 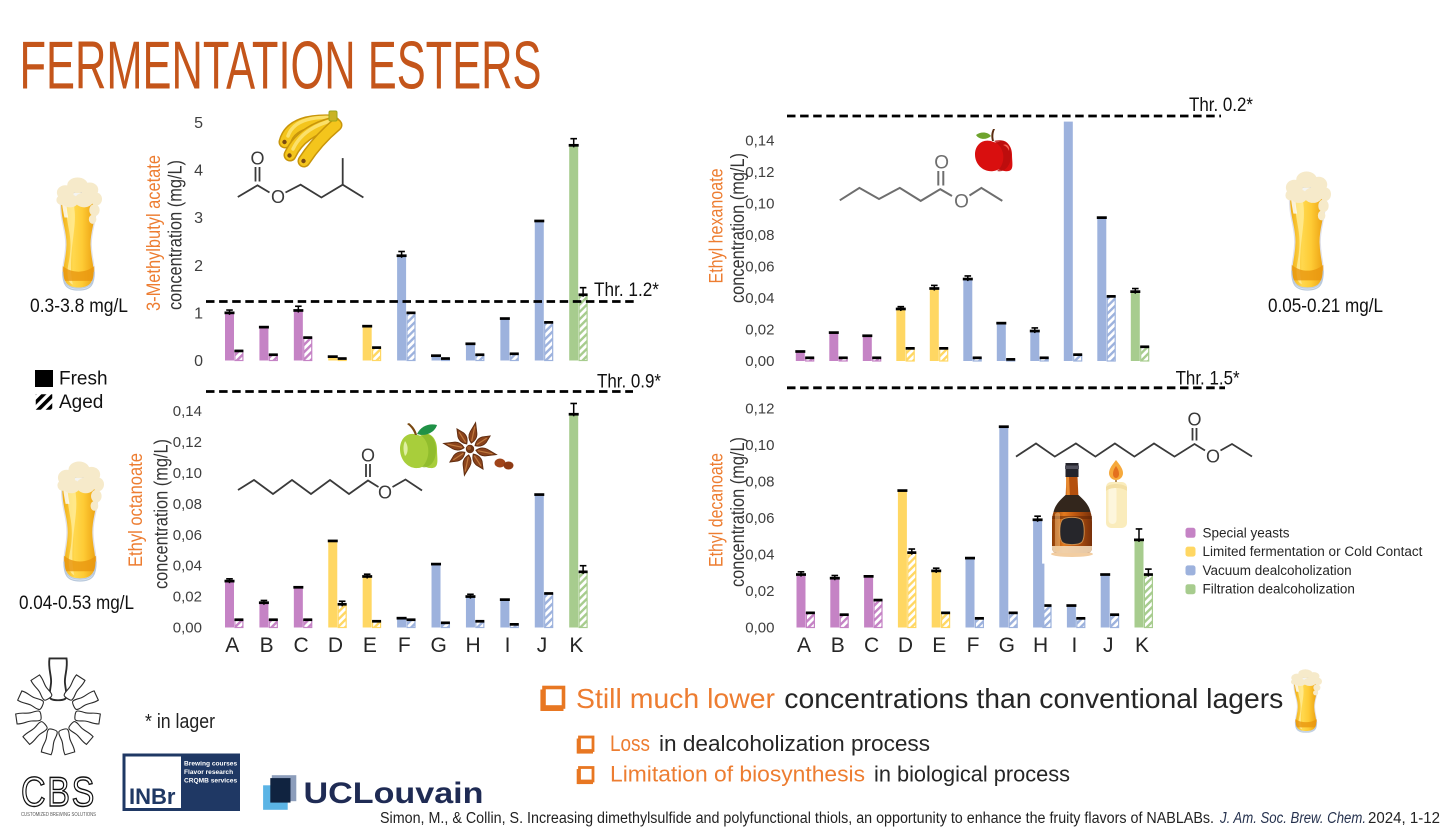 I want to click on svg-text: CUSTOMIZED BREWING SOLUTIONS, so click(x=59, y=815).